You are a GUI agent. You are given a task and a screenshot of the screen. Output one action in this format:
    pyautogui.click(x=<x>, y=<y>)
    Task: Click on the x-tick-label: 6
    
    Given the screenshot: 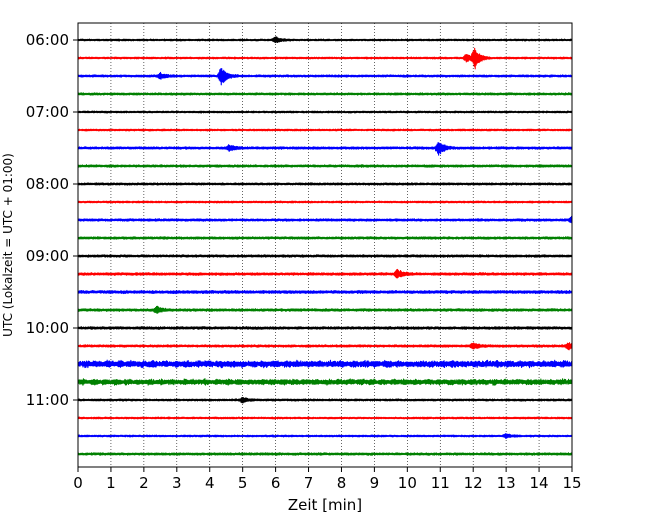 What is the action you would take?
    pyautogui.click(x=276, y=483)
    